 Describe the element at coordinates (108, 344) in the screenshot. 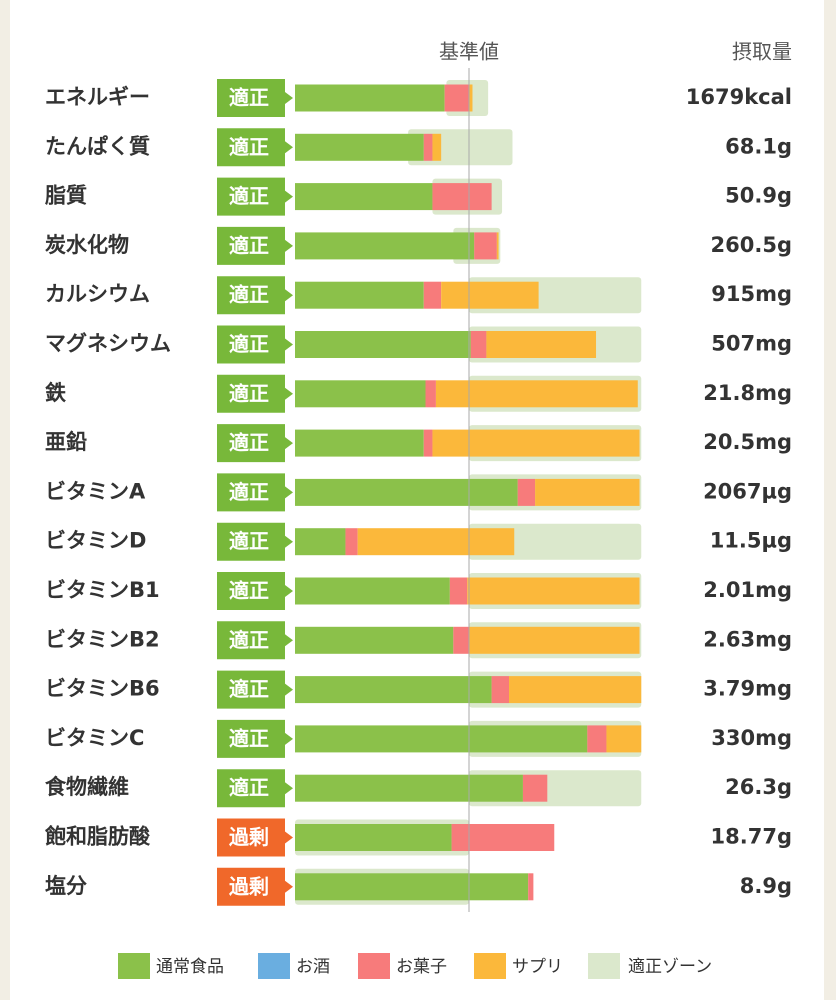

I see `category-label: マグネシウム` at that location.